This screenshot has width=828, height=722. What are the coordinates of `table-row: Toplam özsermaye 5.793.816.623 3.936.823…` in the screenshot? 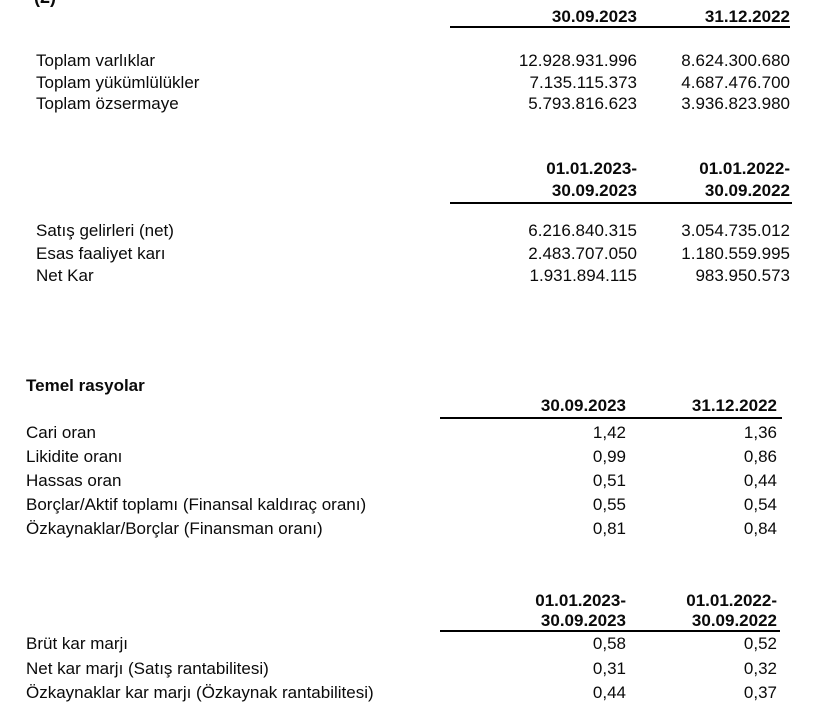 It's located at (414, 104).